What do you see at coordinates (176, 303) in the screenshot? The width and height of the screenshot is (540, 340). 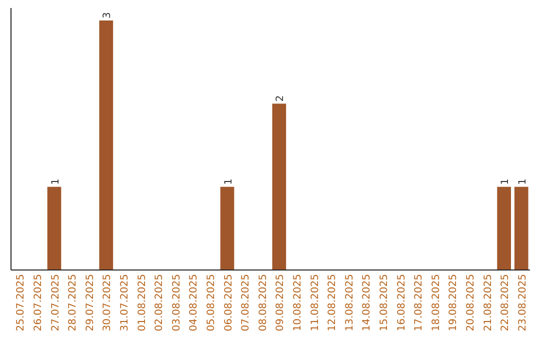 I see `x-tick-label: 03.08.2025` at bounding box center [176, 303].